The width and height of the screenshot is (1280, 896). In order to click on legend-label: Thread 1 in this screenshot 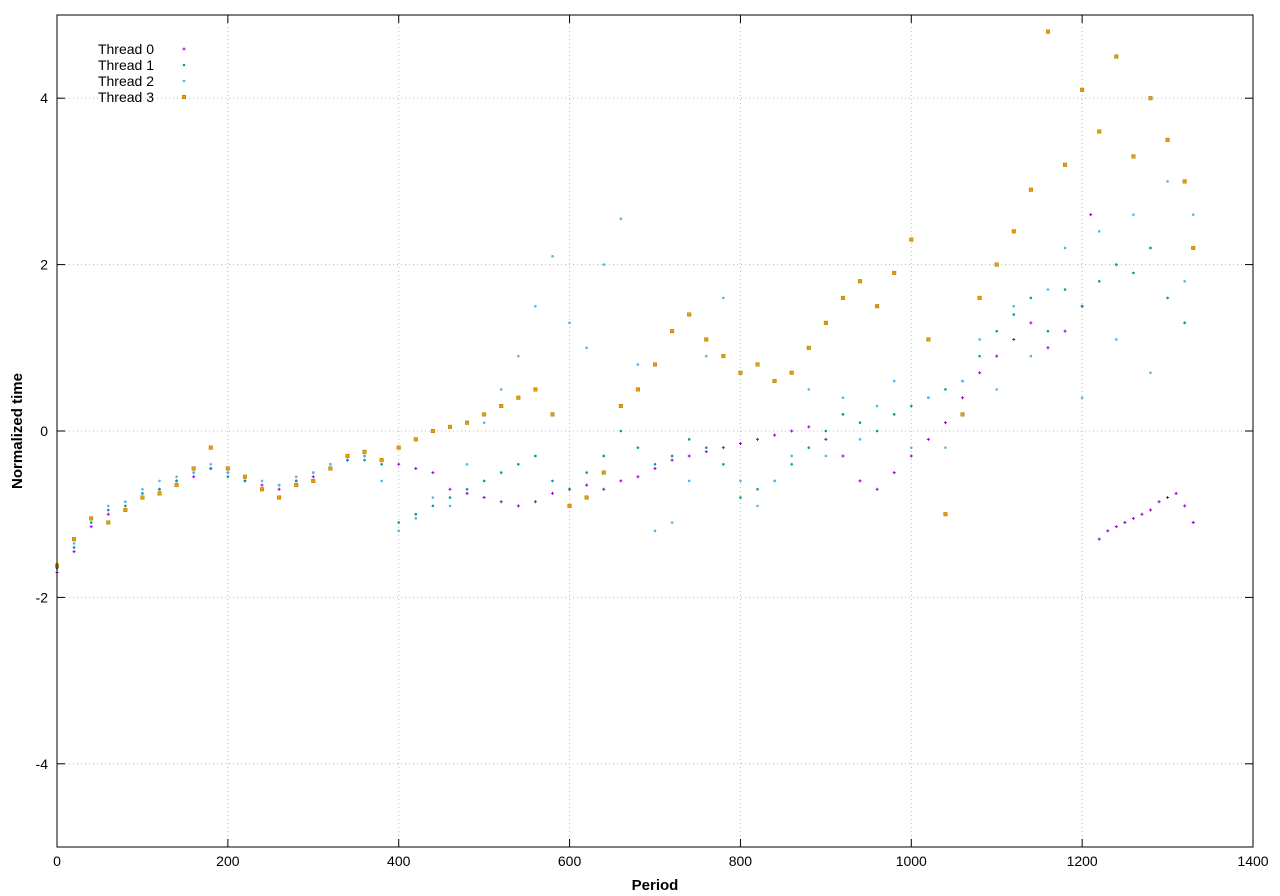, I will do `click(126, 65)`.